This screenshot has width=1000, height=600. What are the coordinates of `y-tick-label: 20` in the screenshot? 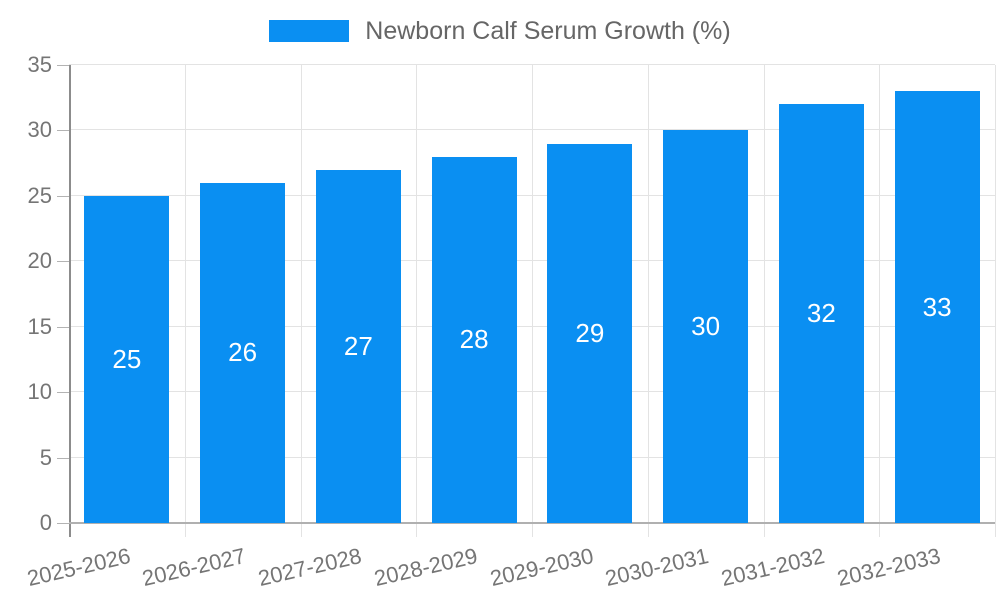 It's located at (39, 261).